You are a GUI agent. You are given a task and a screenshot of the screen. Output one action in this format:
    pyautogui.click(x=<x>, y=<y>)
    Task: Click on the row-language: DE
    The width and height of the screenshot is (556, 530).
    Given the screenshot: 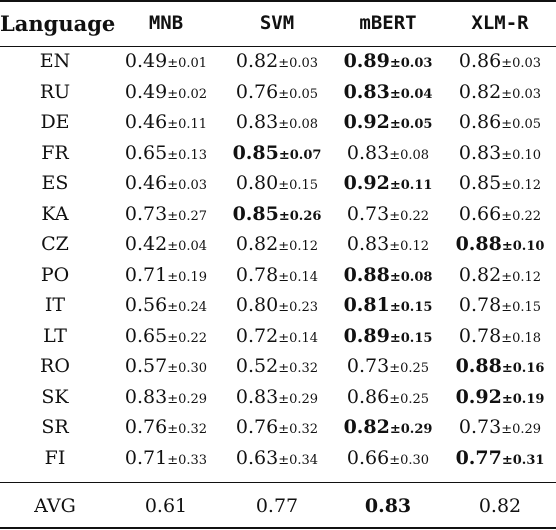 What is the action you would take?
    pyautogui.click(x=55, y=122)
    